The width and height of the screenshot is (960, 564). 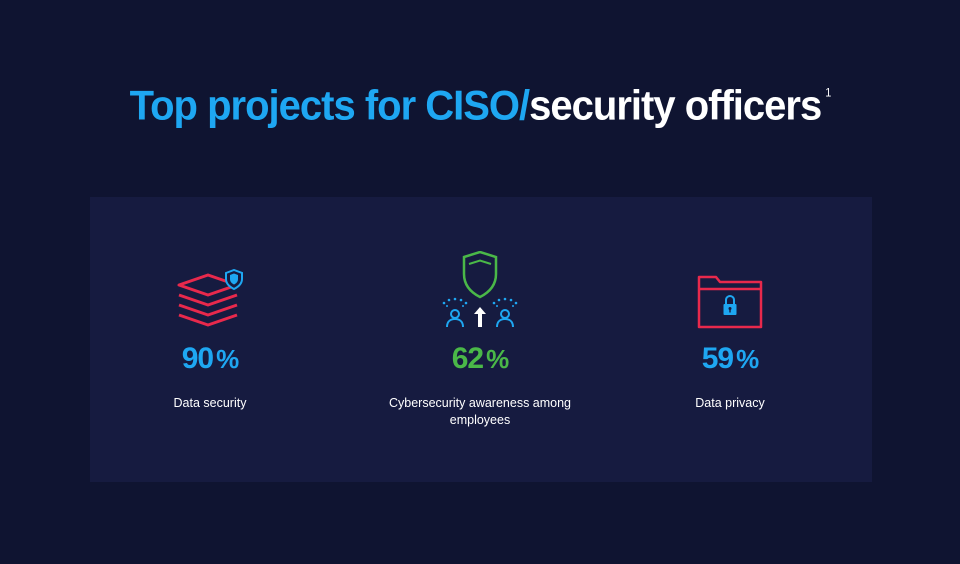 What do you see at coordinates (197, 358) in the screenshot?
I see `stat-number: 90` at bounding box center [197, 358].